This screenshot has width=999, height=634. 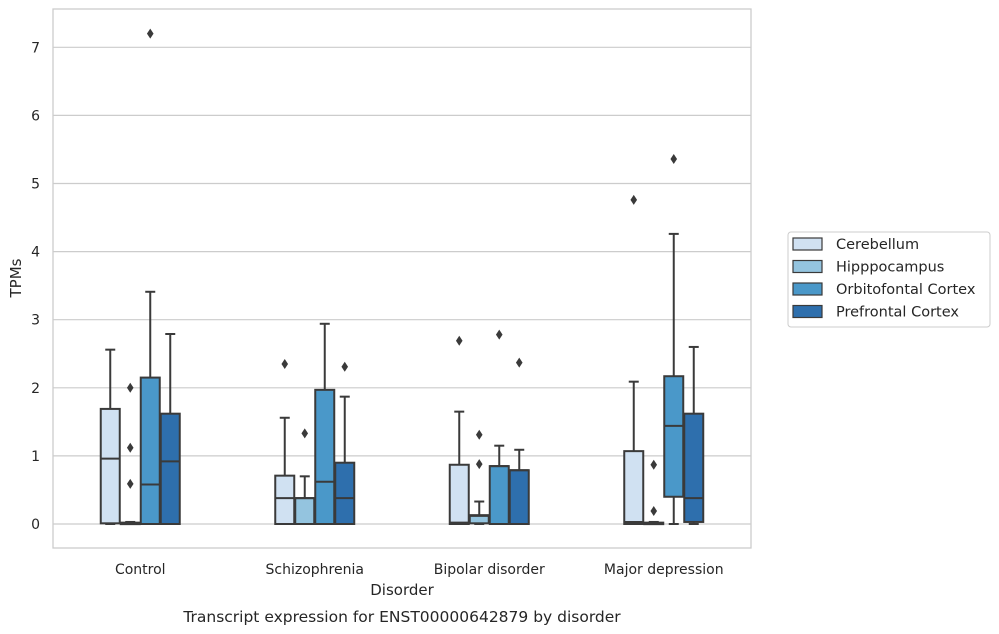 I want to click on legend-label: Hipppocampus, so click(x=890, y=268).